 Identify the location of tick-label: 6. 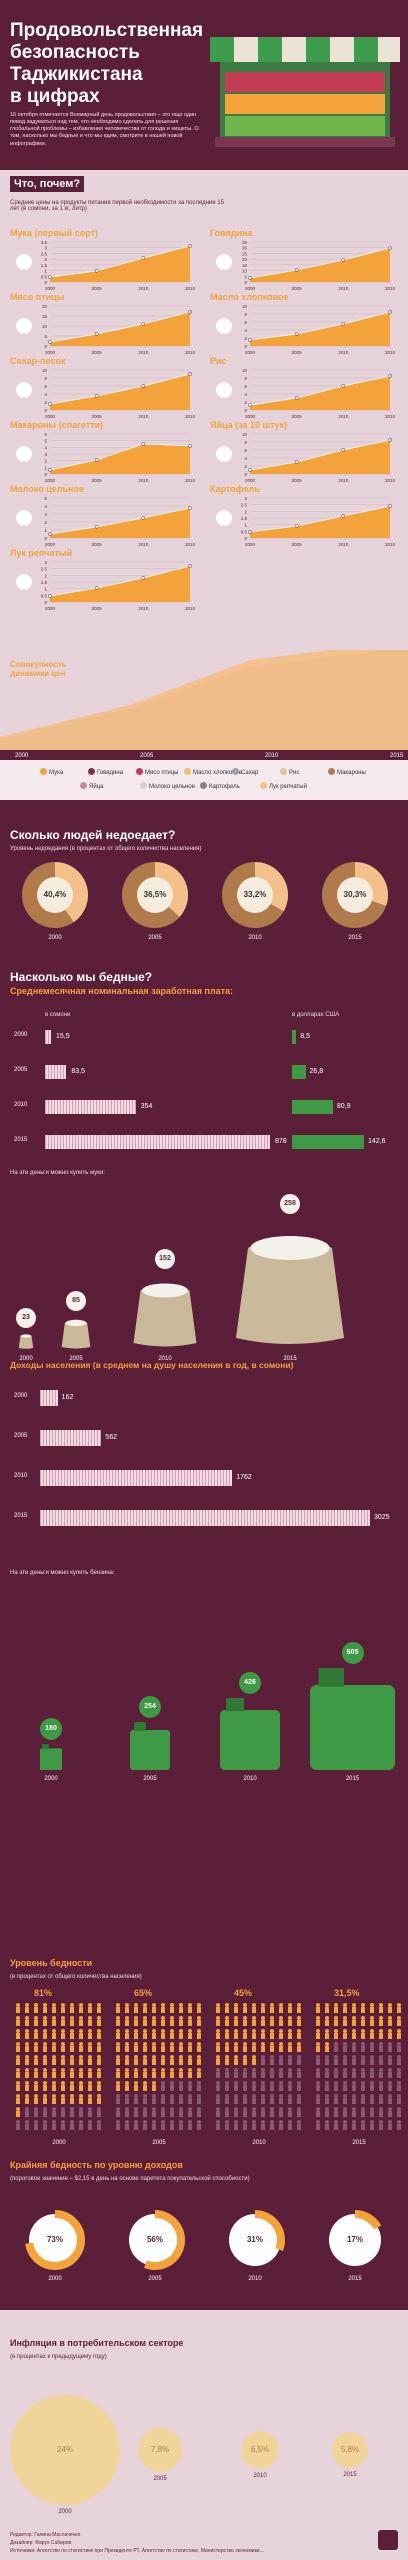
(245, 450).